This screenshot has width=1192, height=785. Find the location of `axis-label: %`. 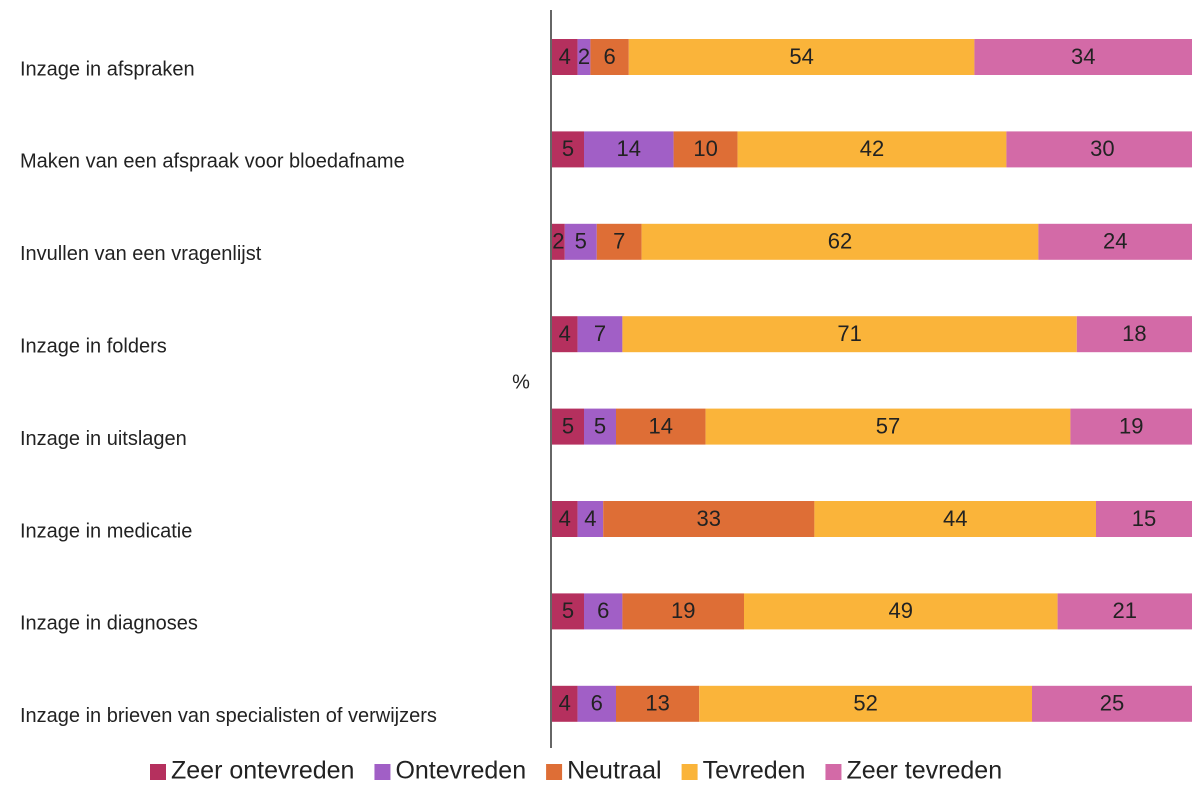

axis-label: % is located at coordinates (521, 382).